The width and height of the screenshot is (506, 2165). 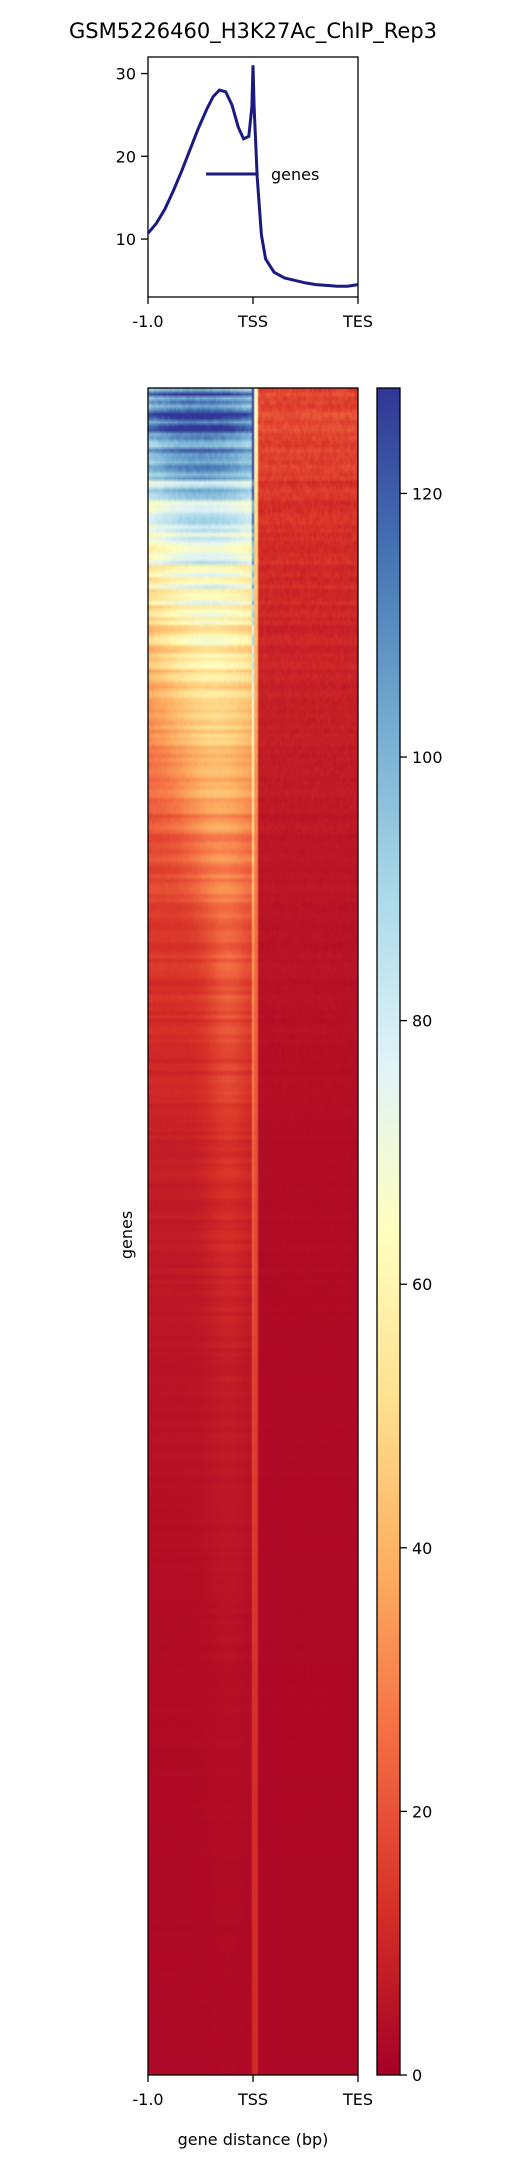 I want to click on profile-plot: 10 20 30 -1.0 TSS TES genes, so click(x=244, y=193).